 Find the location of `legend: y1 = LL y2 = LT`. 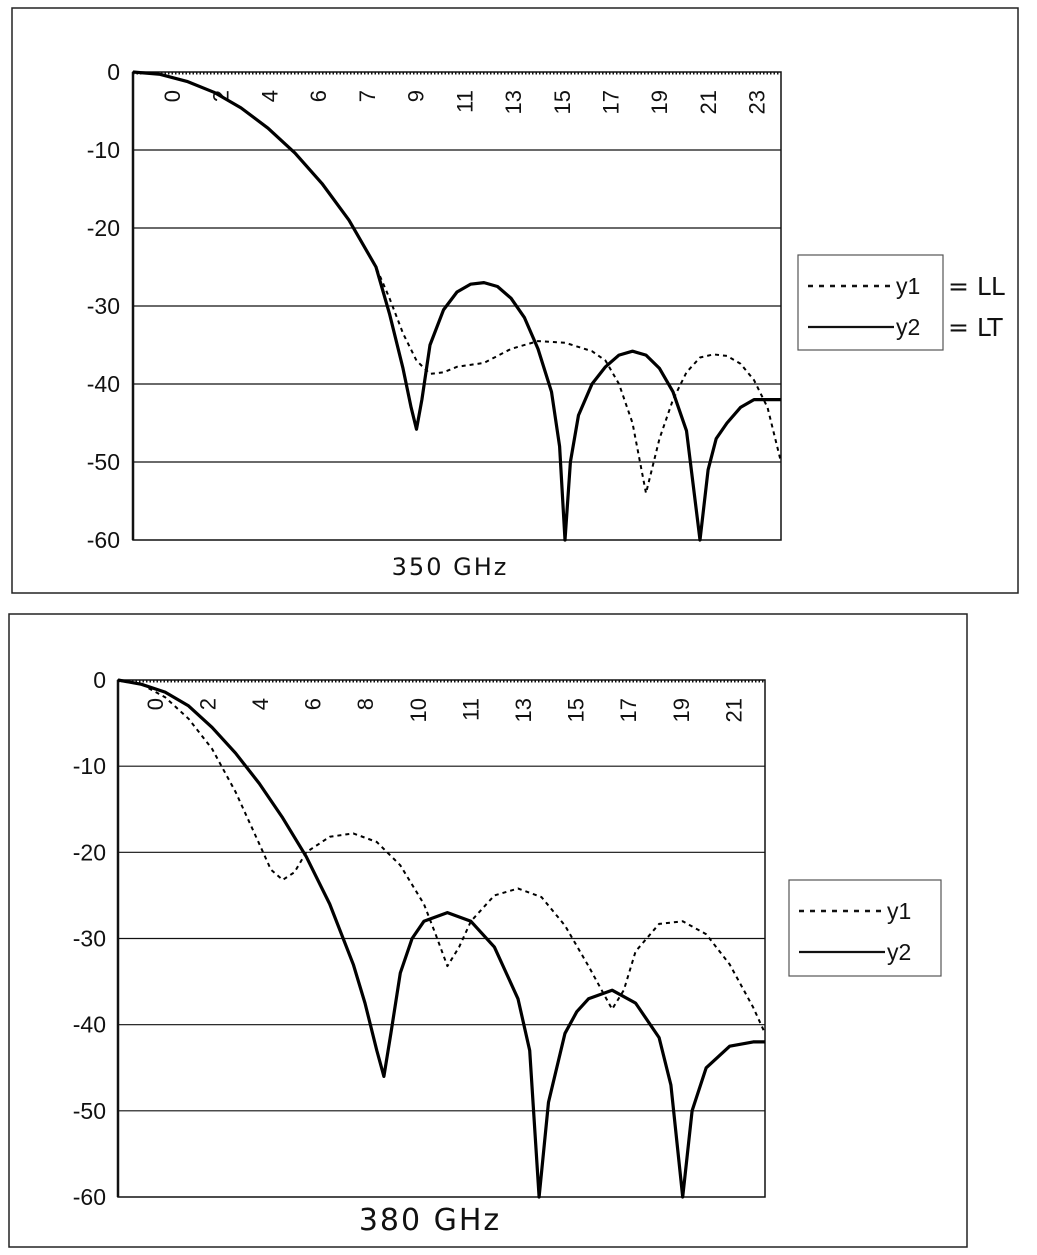

legend: y1 = LL y2 = LT is located at coordinates (901, 302).